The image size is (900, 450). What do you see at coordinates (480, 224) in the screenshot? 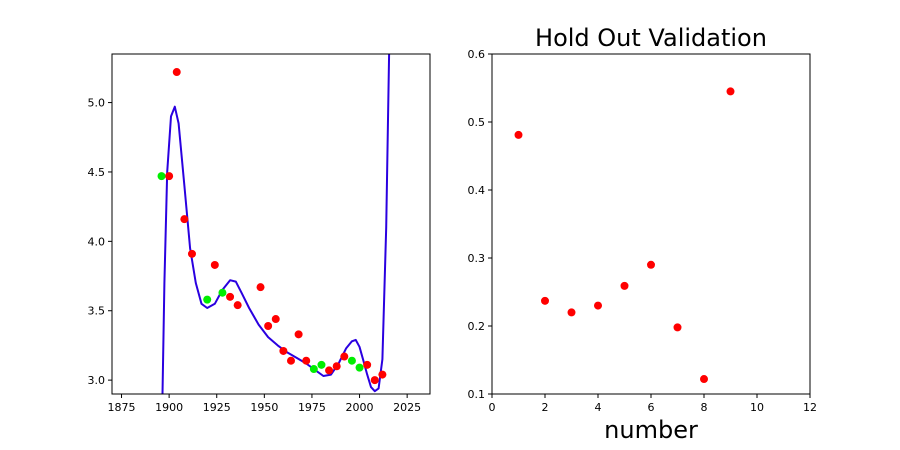
I see `right-y-axis: 0.1 0.2 0.3 0.4 0.5 0.6` at bounding box center [480, 224].